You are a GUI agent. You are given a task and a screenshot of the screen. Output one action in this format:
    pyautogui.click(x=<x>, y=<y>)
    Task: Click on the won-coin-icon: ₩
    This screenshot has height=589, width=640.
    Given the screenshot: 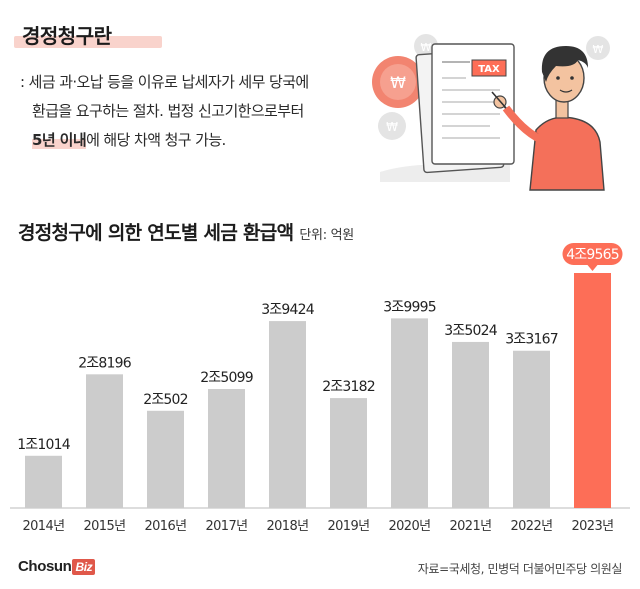 What is the action you would take?
    pyautogui.click(x=398, y=82)
    